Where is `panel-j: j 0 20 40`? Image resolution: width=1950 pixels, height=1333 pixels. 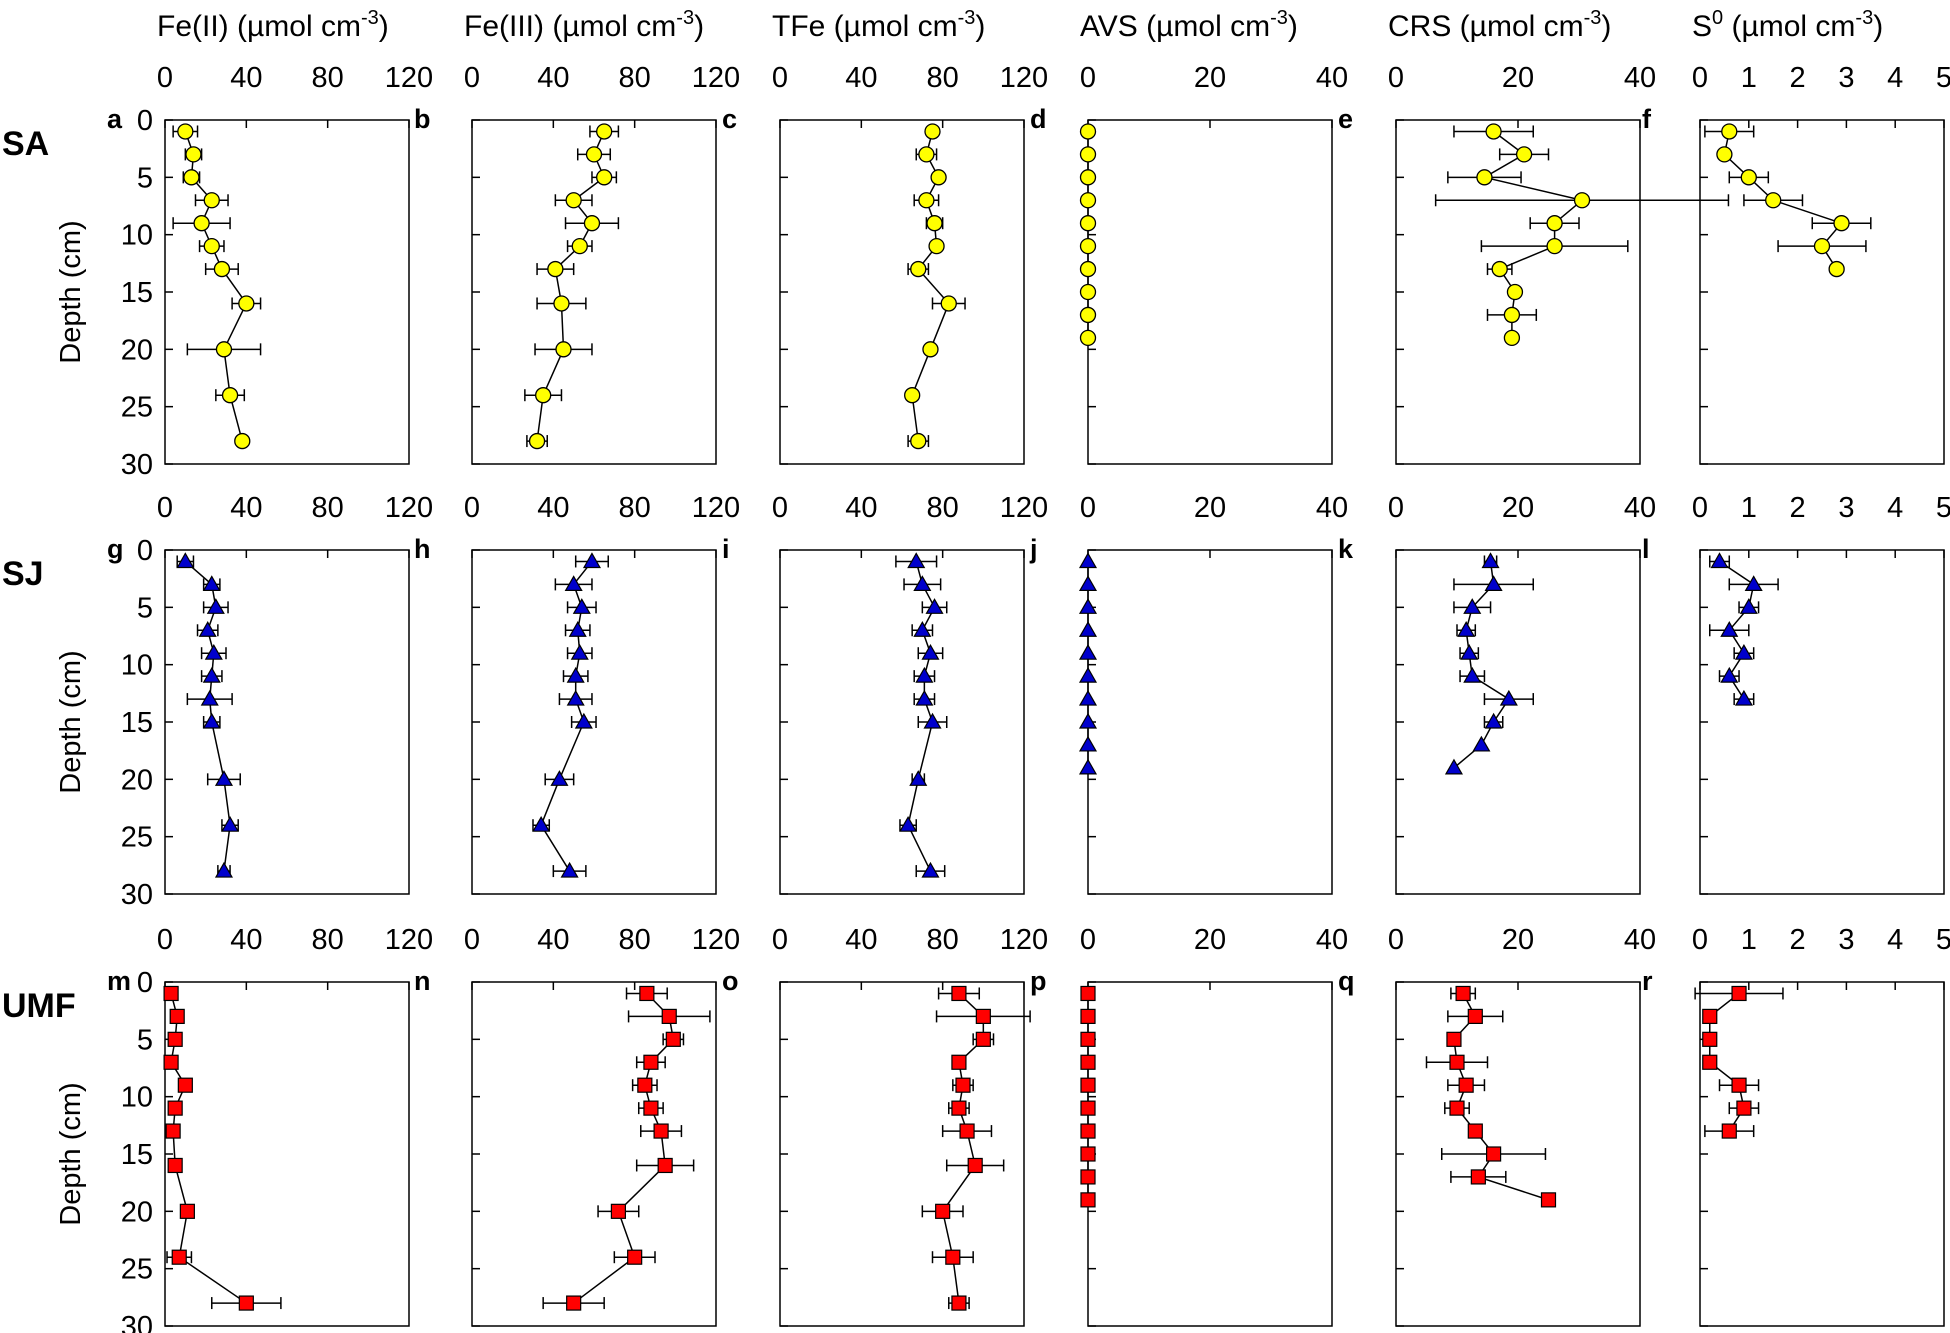
panel-j: j 0 20 40 is located at coordinates (1188, 693).